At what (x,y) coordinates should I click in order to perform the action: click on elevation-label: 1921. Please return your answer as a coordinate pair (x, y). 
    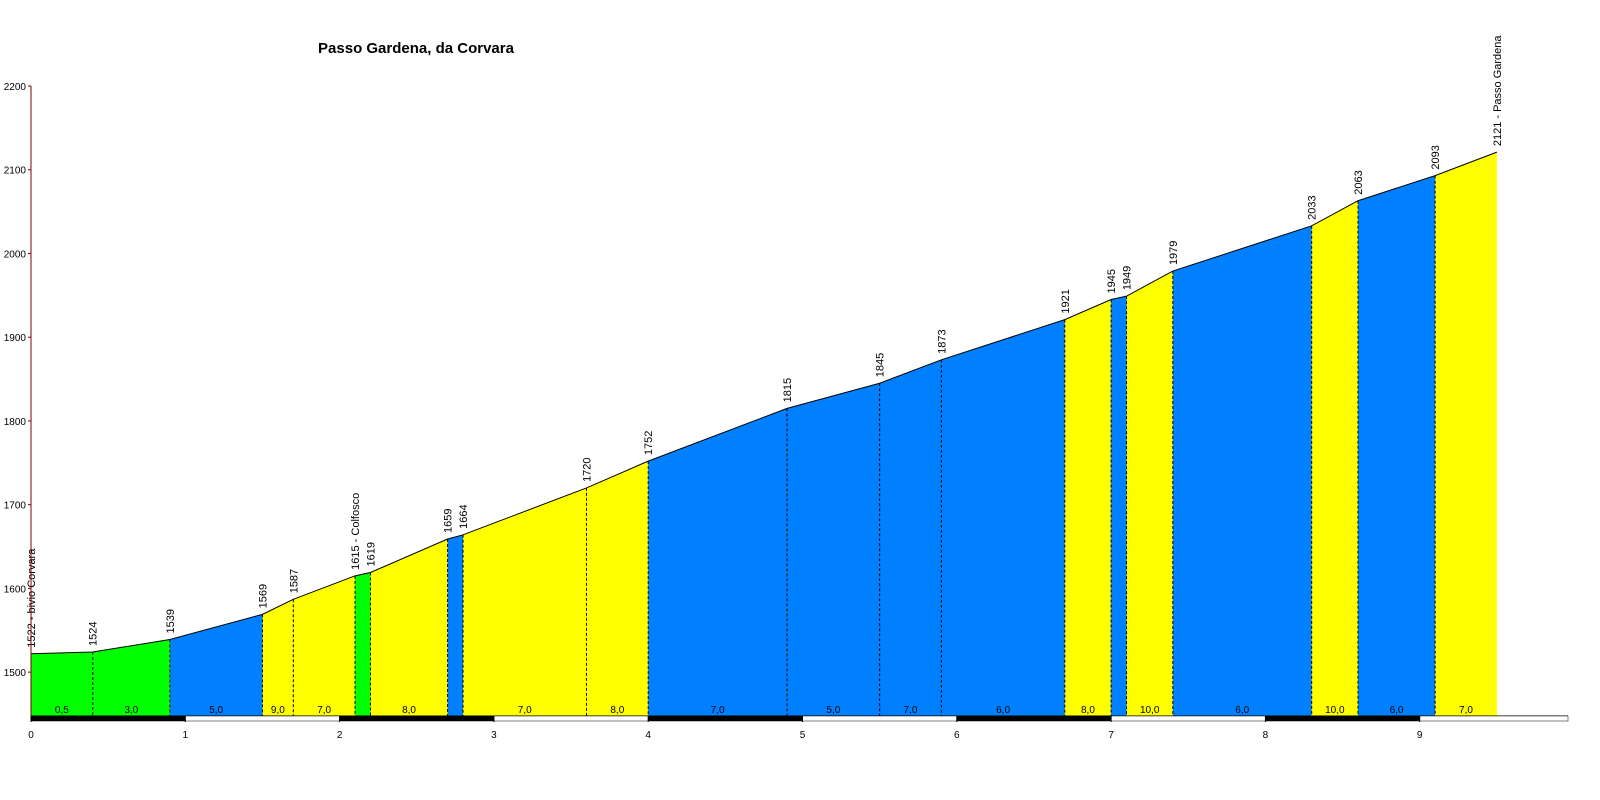
    Looking at the image, I should click on (1066, 301).